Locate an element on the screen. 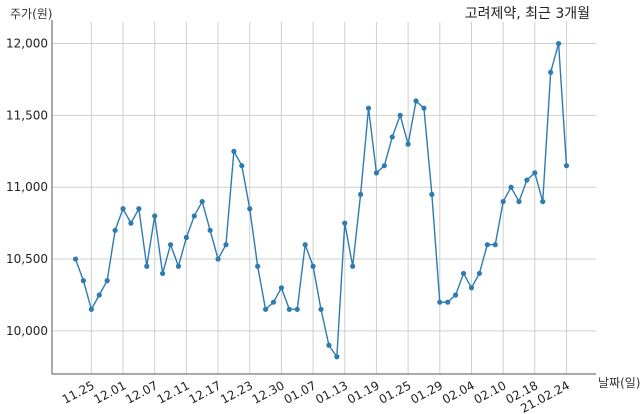 This screenshot has width=640, height=414. x-tick-label: 12.23 is located at coordinates (236, 392).